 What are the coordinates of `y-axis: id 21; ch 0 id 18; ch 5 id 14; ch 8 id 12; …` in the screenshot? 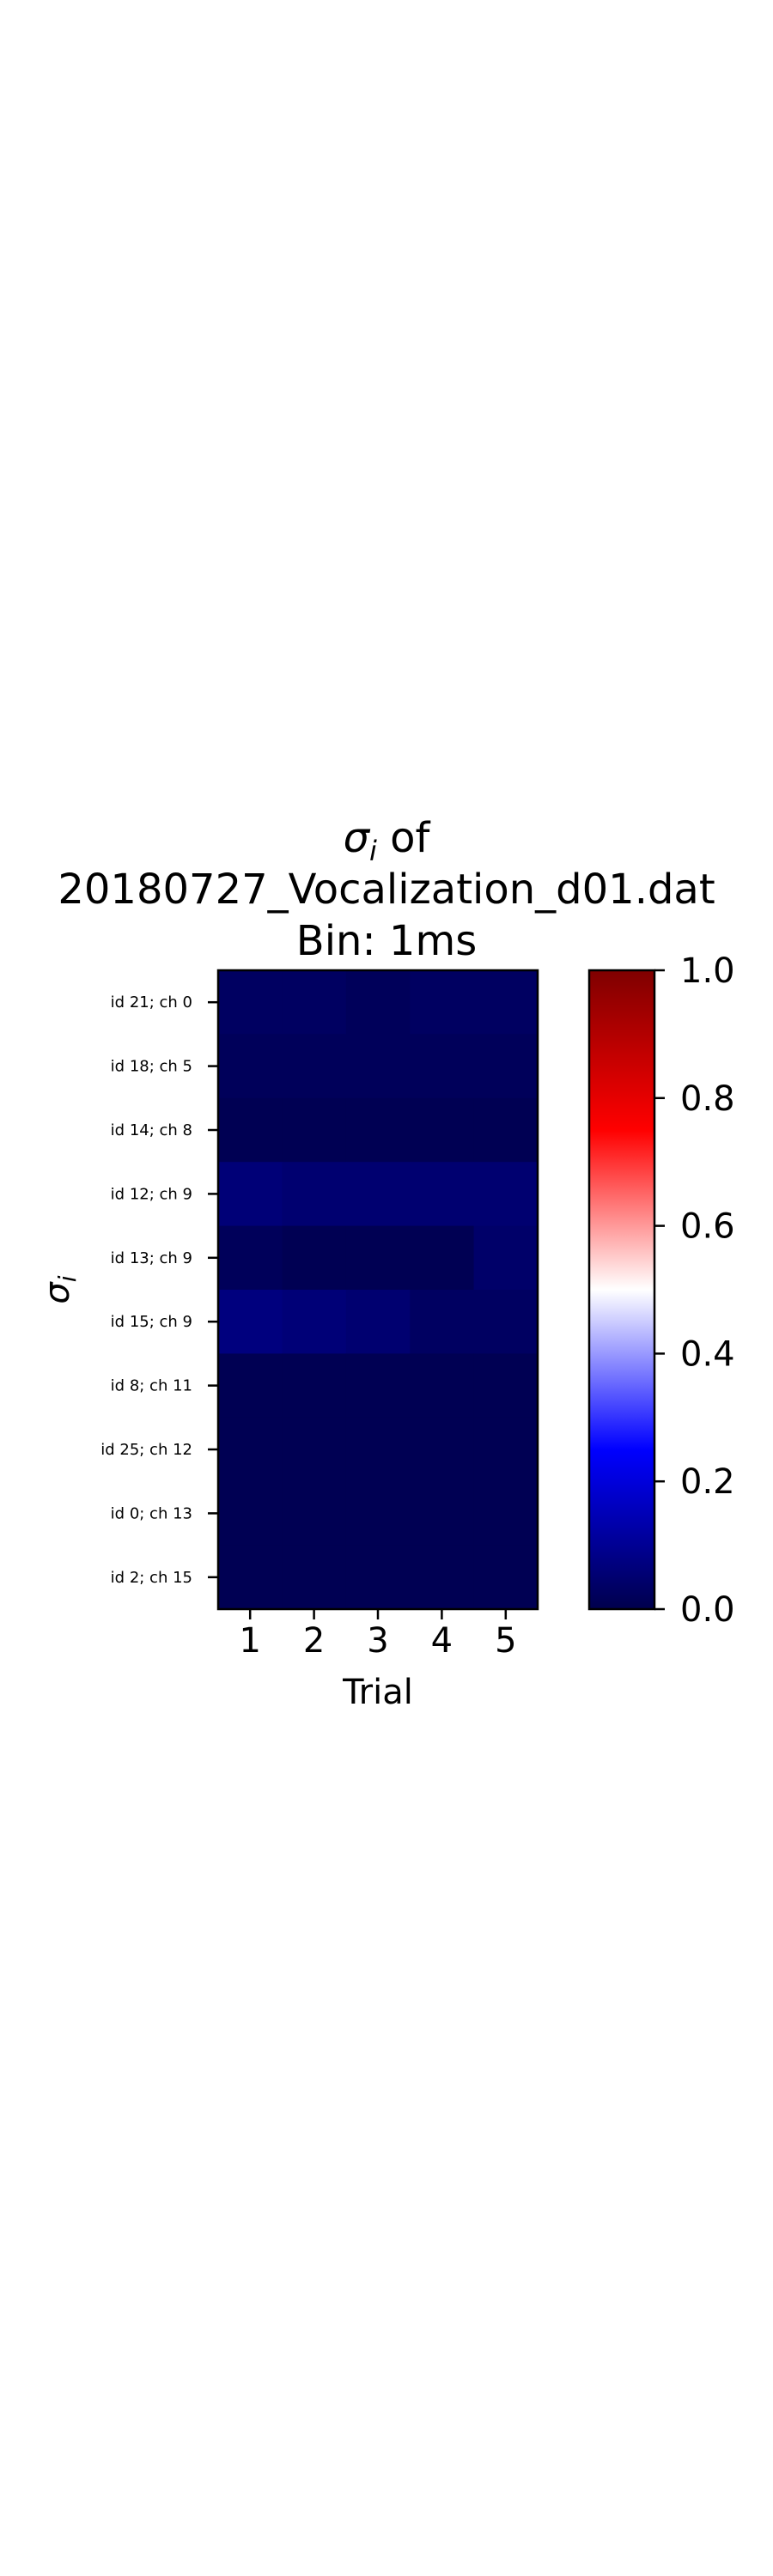 It's located at (159, 1290).